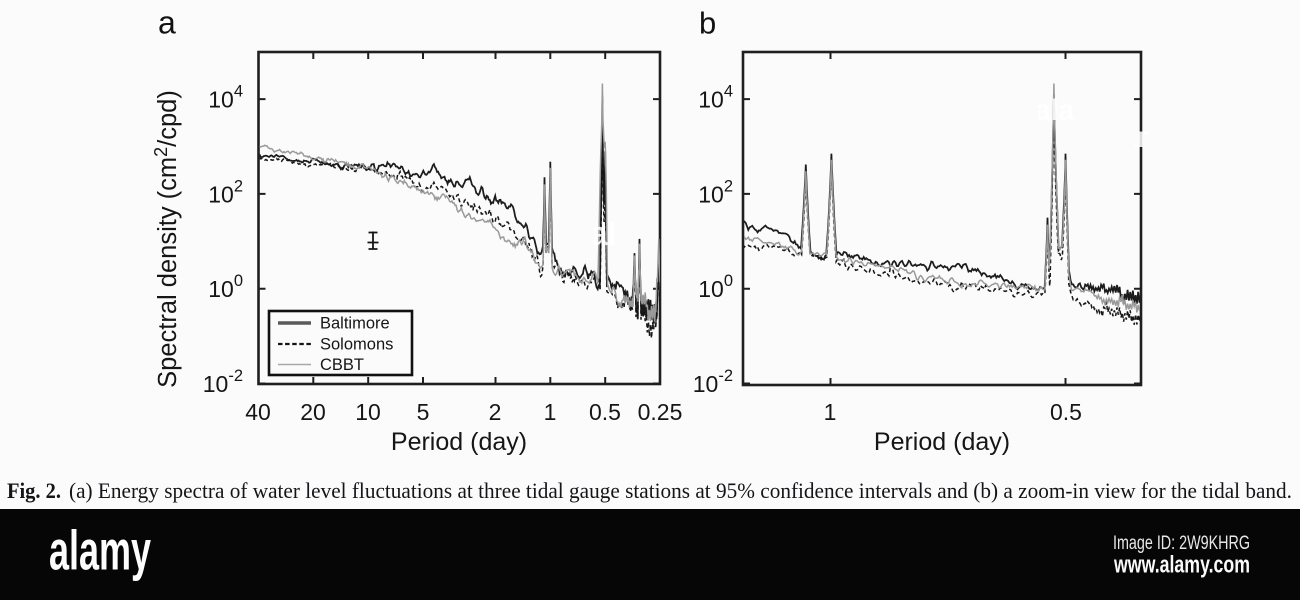 The width and height of the screenshot is (1300, 600). What do you see at coordinates (313, 412) in the screenshot?
I see `svg-text: 20` at bounding box center [313, 412].